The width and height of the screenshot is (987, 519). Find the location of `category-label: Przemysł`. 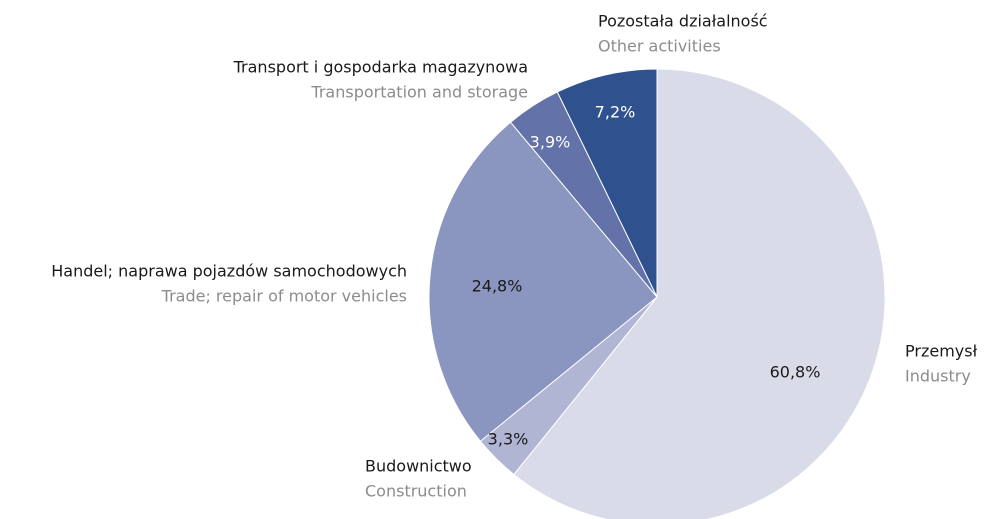

category-label: Przemysł is located at coordinates (941, 351).